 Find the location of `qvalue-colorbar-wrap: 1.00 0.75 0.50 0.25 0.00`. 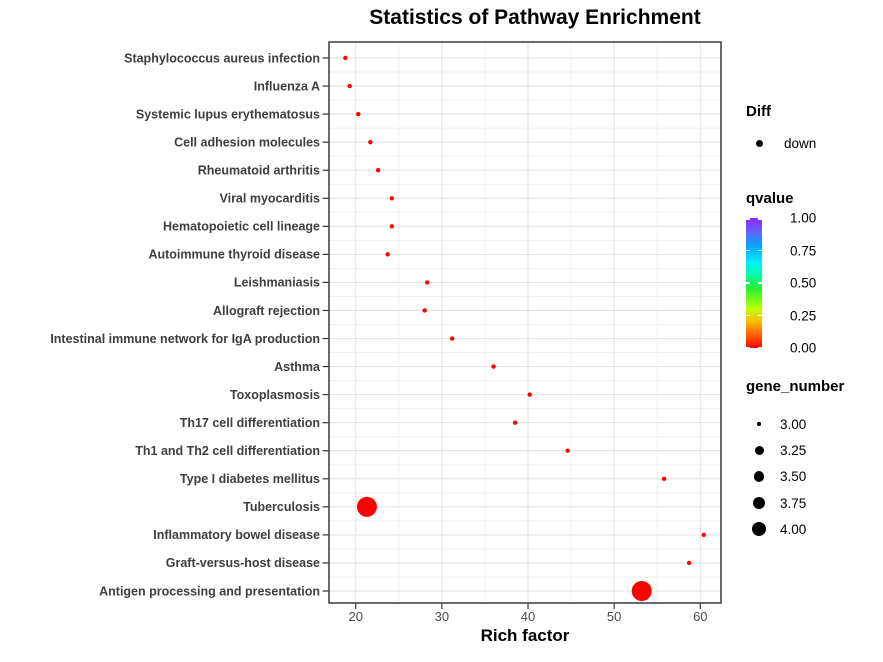

qvalue-colorbar-wrap: 1.00 0.75 0.50 0.25 0.00 is located at coordinates (806, 283).